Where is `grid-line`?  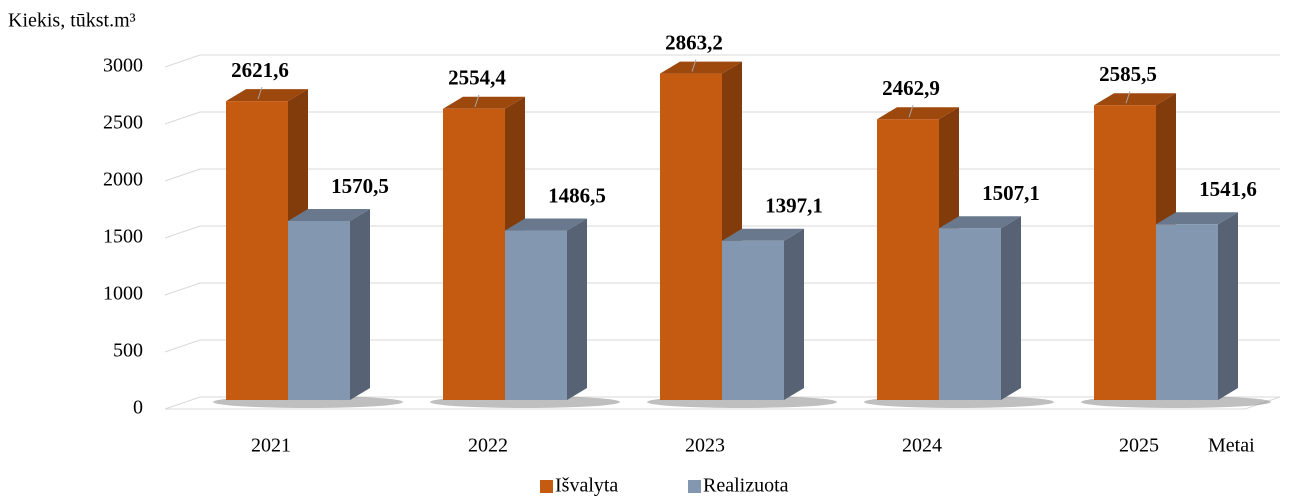 grid-line is located at coordinates (722, 61).